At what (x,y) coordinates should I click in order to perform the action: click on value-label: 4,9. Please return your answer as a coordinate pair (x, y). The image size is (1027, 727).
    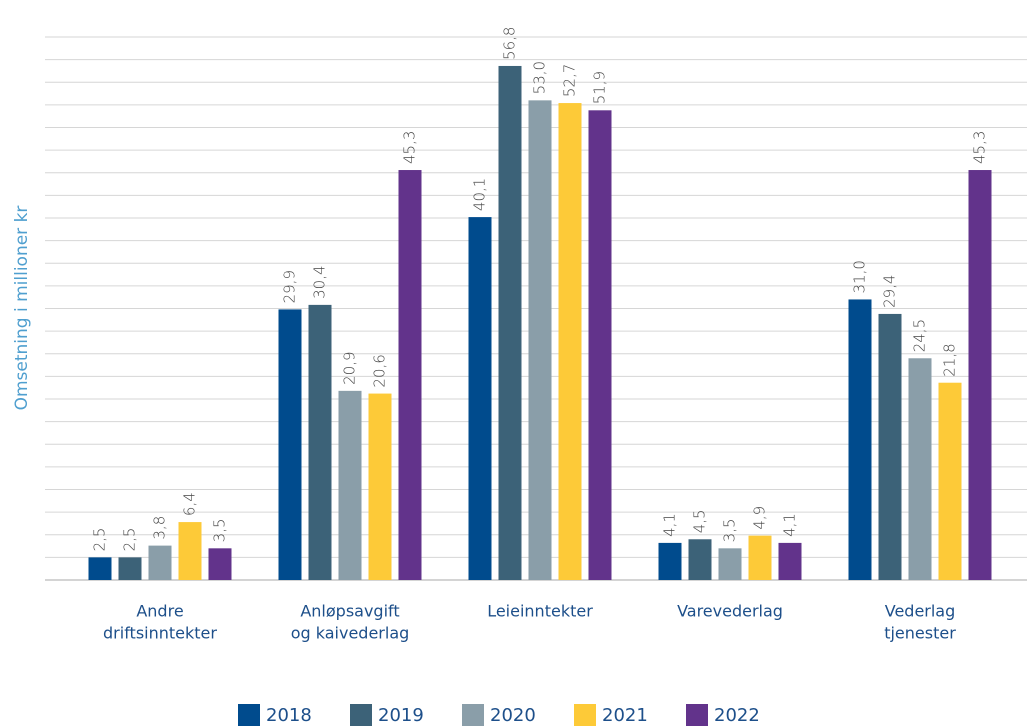
    Looking at the image, I should click on (760, 518).